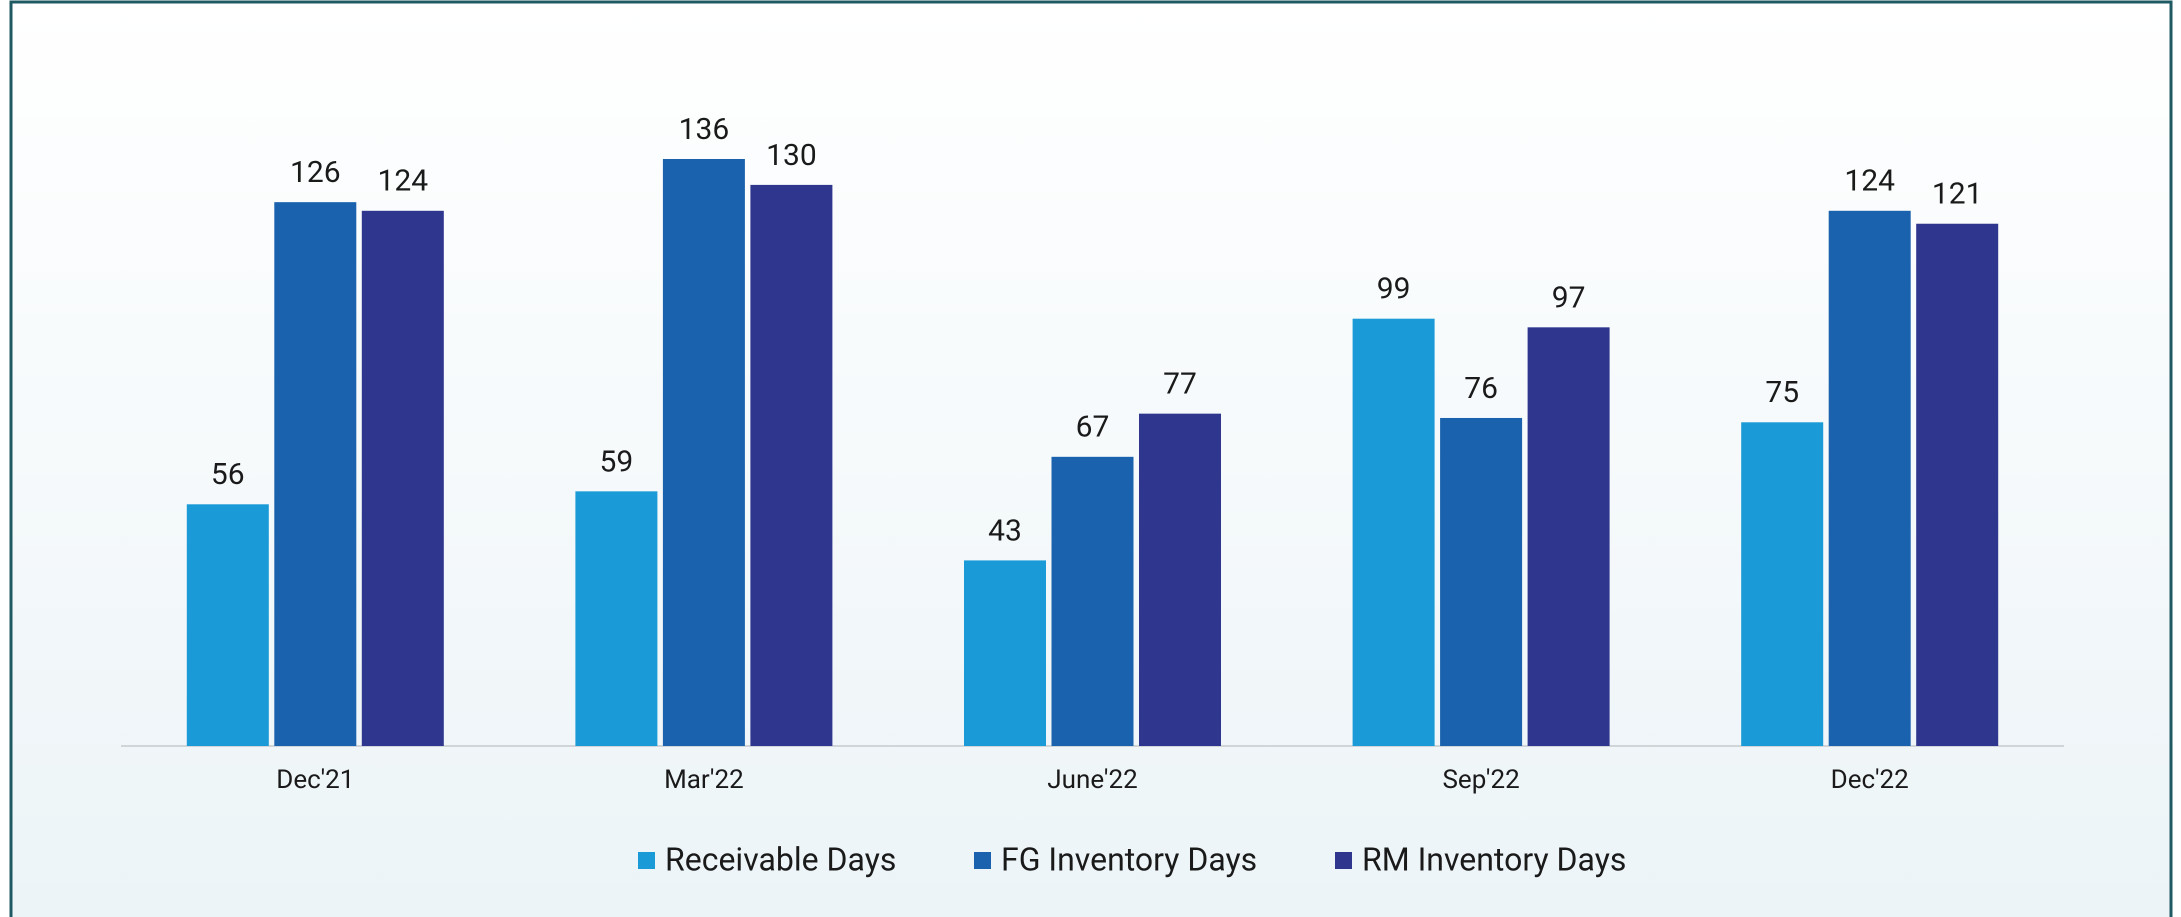 This screenshot has width=2181, height=917. Describe the element at coordinates (1569, 297) in the screenshot. I see `value-label: 97` at that location.